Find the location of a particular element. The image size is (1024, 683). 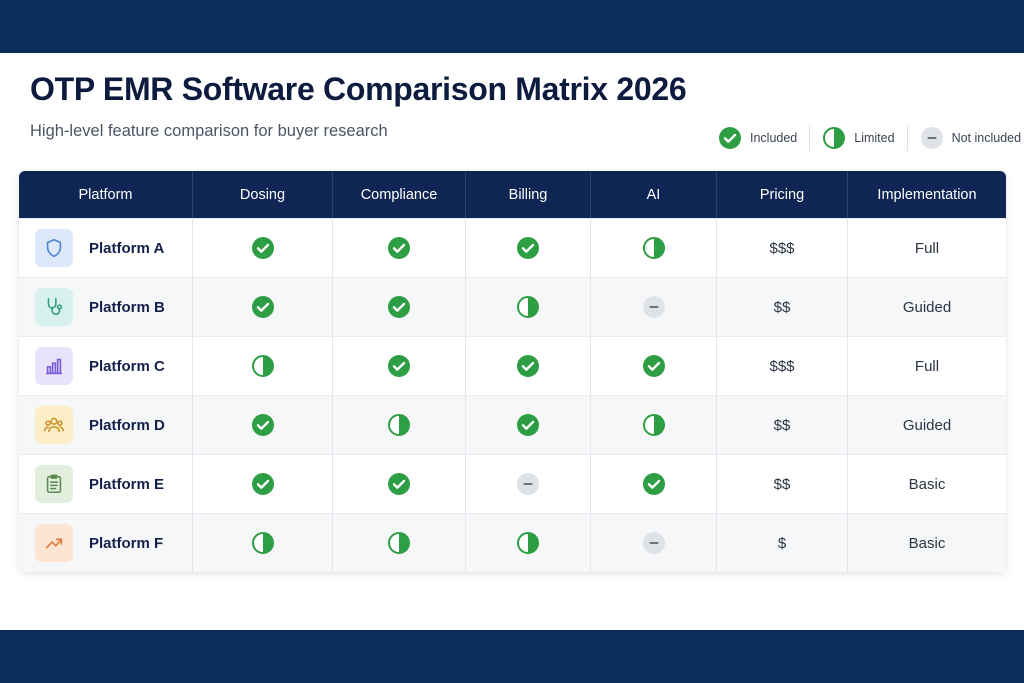

platform-cell: Platform E is located at coordinates (106, 484).